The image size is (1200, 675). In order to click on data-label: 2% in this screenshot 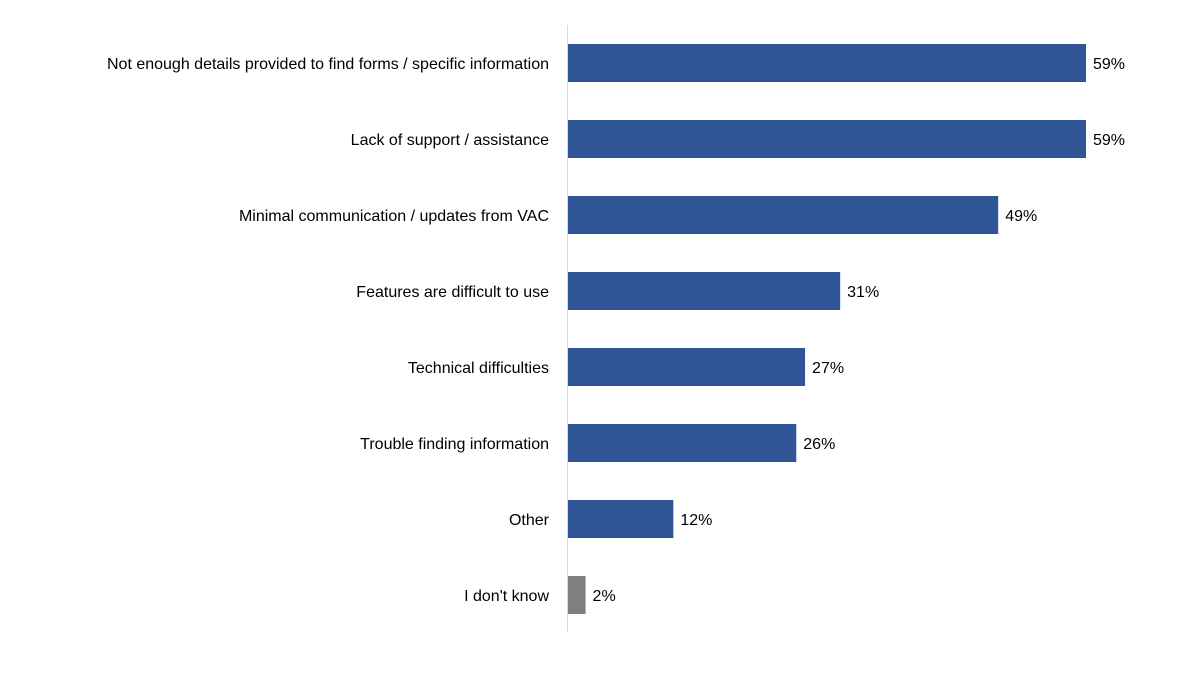, I will do `click(604, 596)`.